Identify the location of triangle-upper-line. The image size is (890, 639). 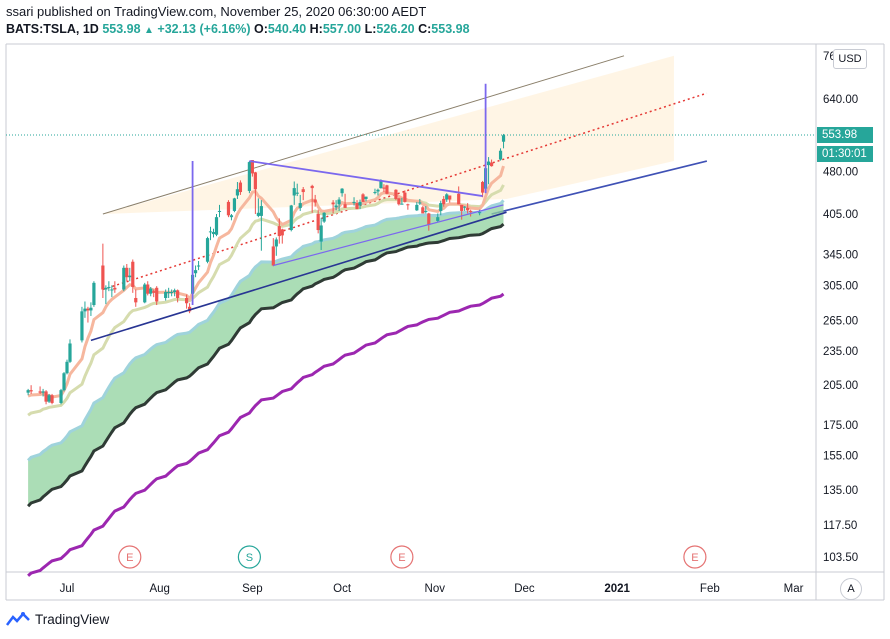
(366, 178).